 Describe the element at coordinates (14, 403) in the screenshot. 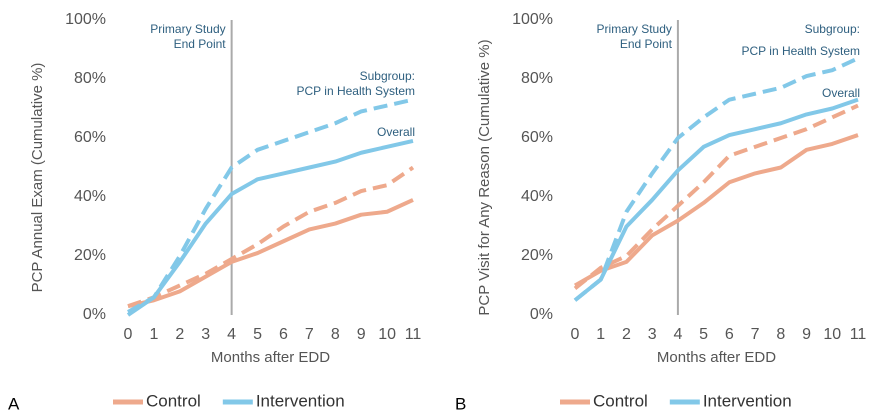

I see `panel-label: A` at that location.